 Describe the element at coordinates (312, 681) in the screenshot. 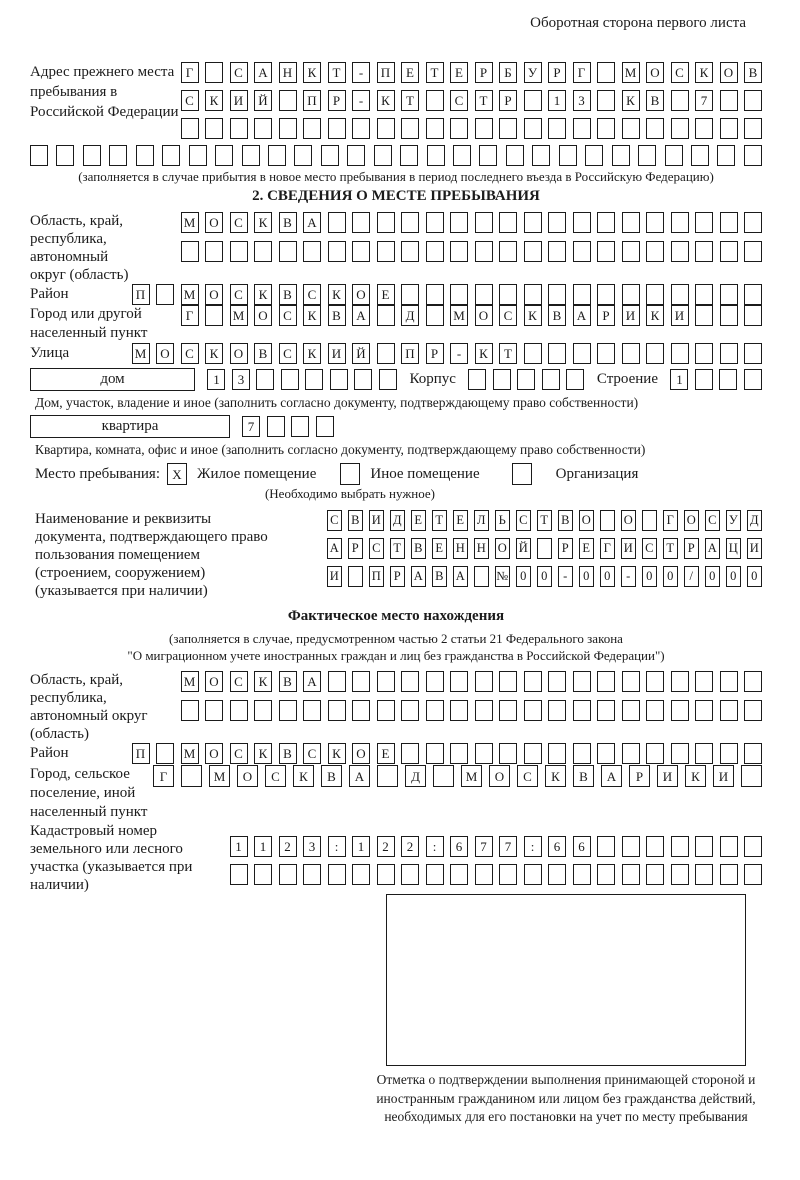

I see `char-box: А` at that location.